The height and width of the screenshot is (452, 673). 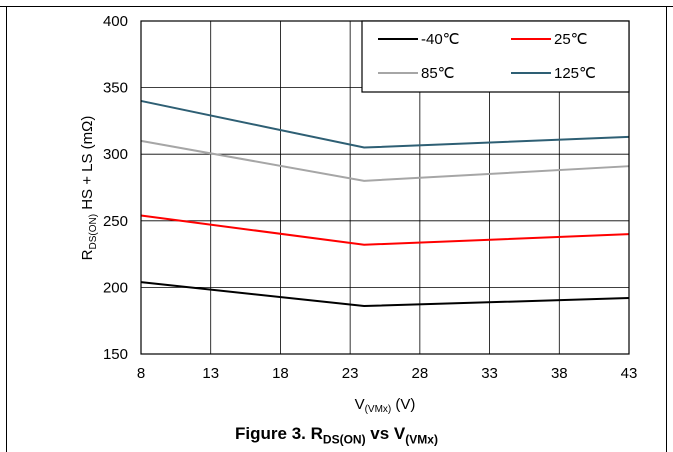 What do you see at coordinates (438, 73) in the screenshot?
I see `legend-label: 85℃` at bounding box center [438, 73].